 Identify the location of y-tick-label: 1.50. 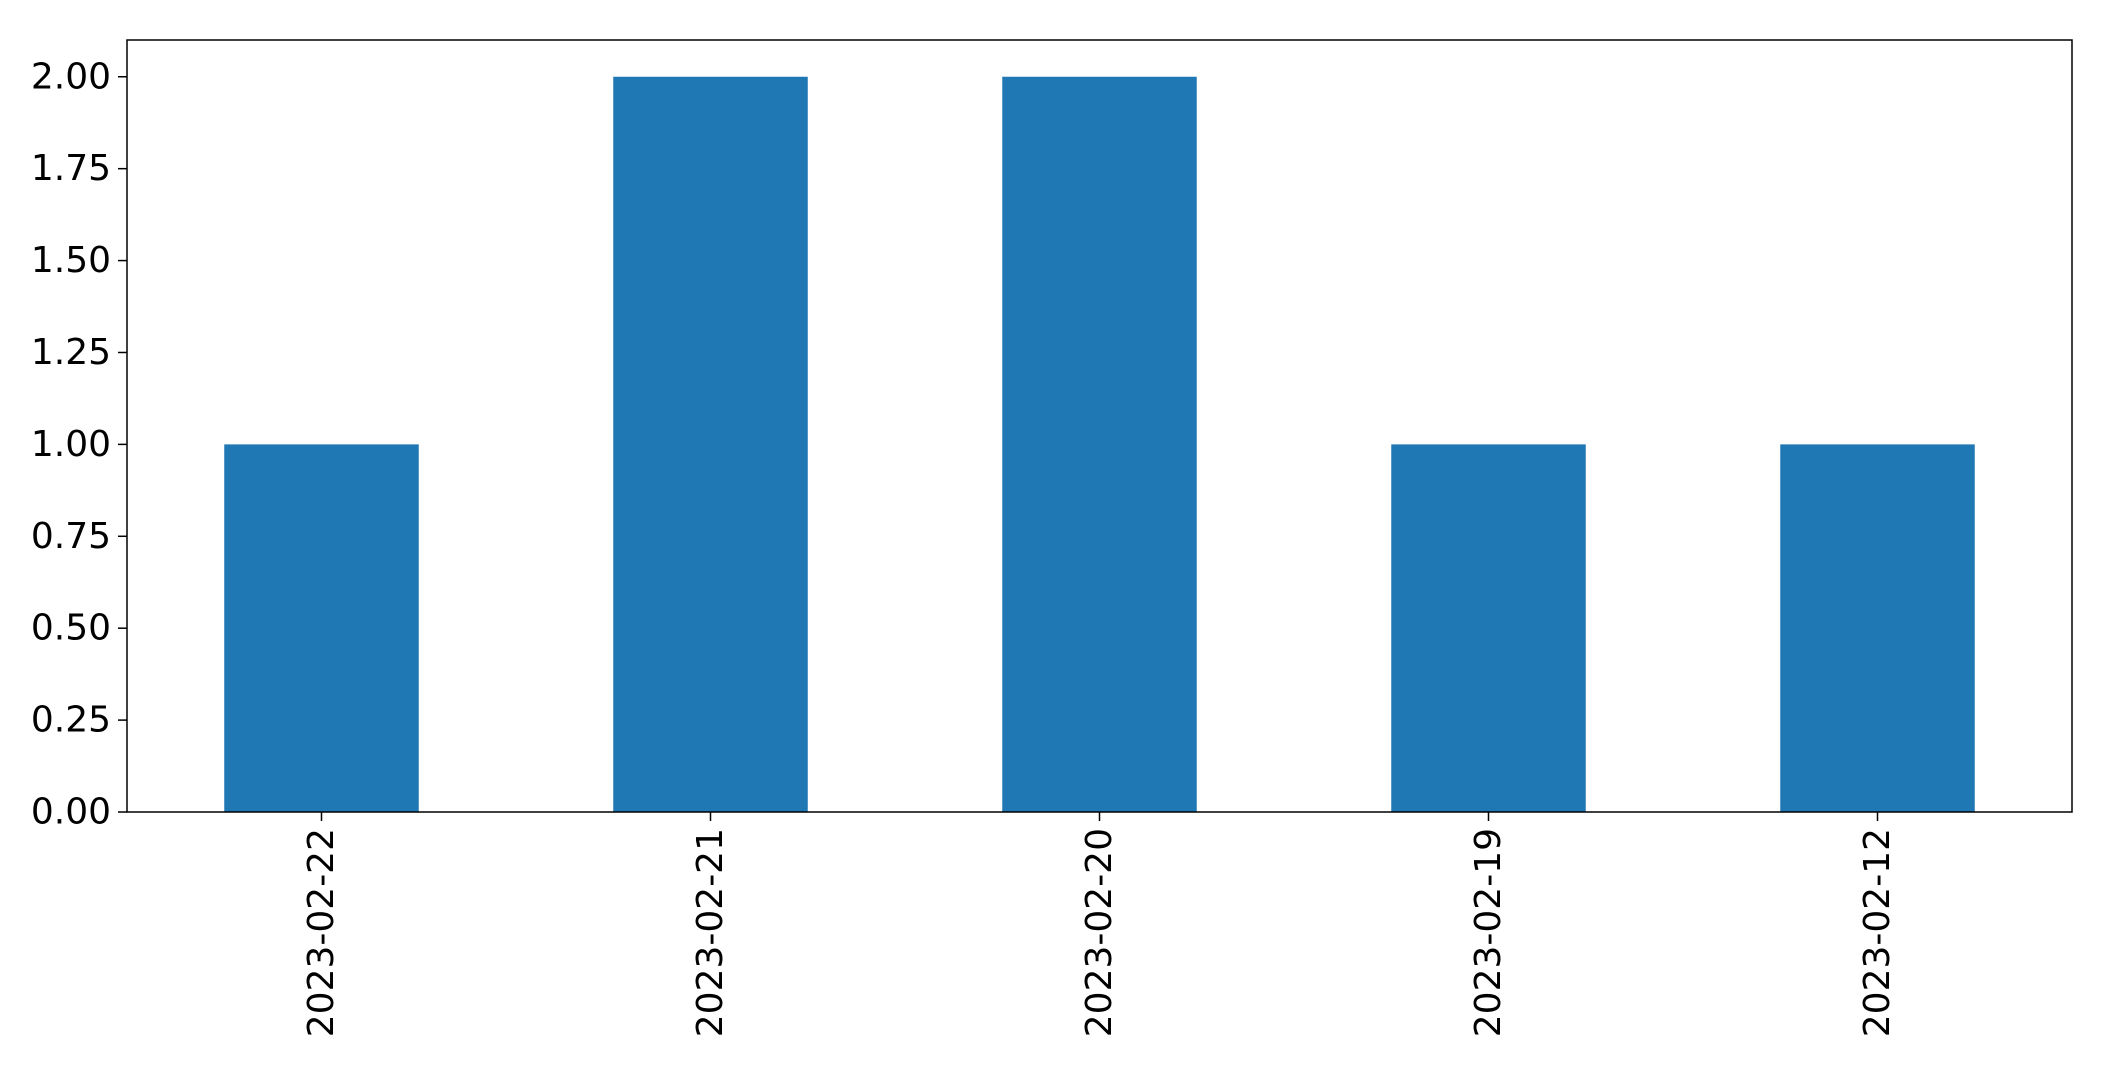
(71, 260).